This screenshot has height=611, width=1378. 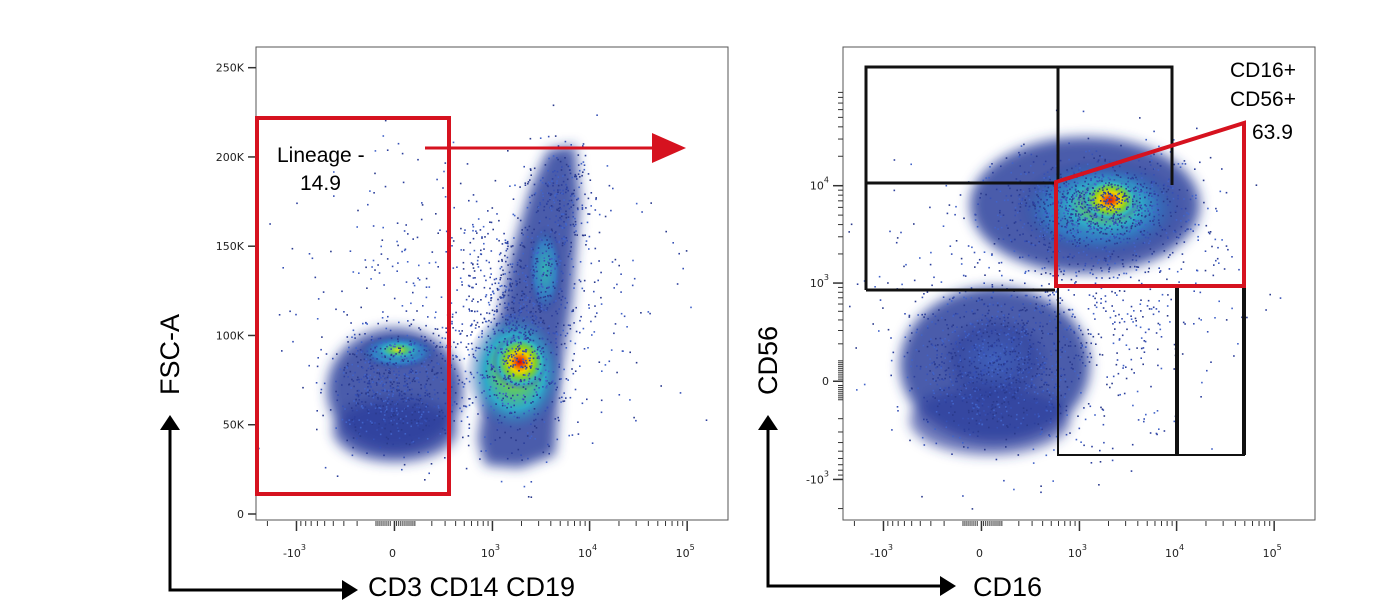 What do you see at coordinates (353, 306) in the screenshot?
I see `lineage-gate` at bounding box center [353, 306].